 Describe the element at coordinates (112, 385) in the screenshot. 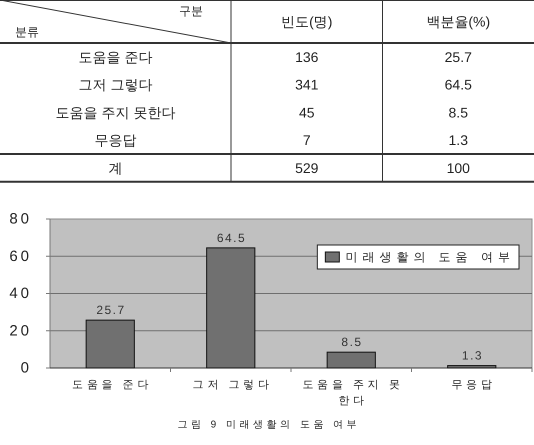

I see `x-tick-label: 도움을 준다` at that location.